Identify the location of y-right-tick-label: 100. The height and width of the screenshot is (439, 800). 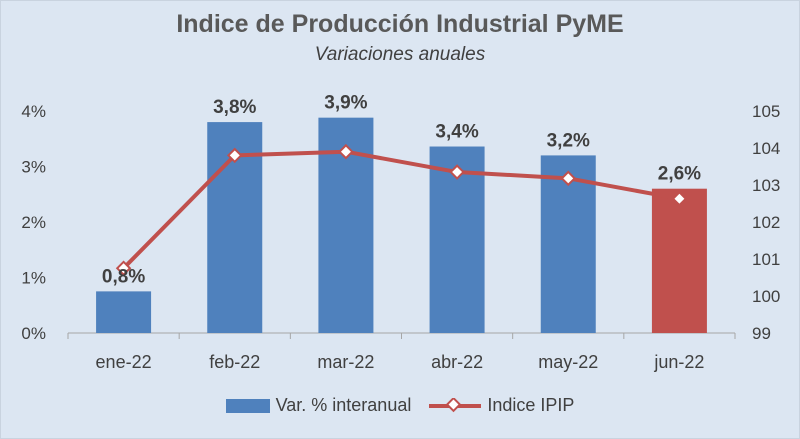
(766, 296).